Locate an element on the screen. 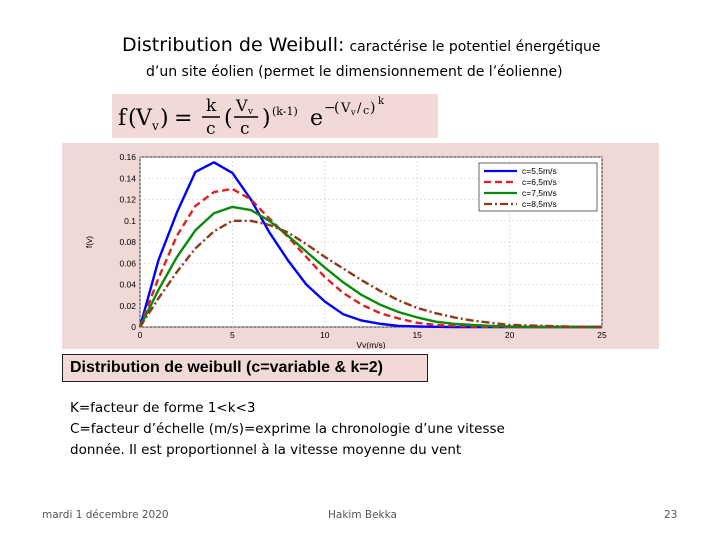 The height and width of the screenshot is (540, 720). formula-v-num-sub: v is located at coordinates (250, 112).